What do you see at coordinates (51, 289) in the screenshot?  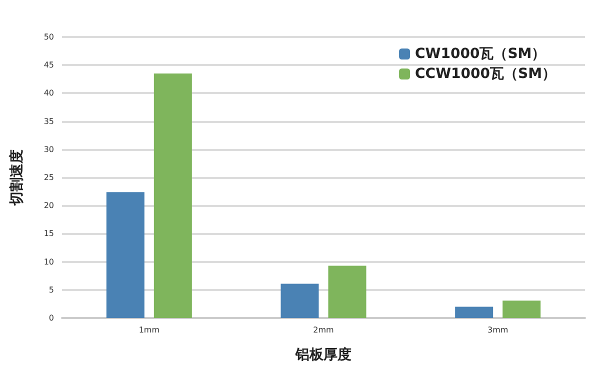 I see `y-tick-label: 5` at bounding box center [51, 289].